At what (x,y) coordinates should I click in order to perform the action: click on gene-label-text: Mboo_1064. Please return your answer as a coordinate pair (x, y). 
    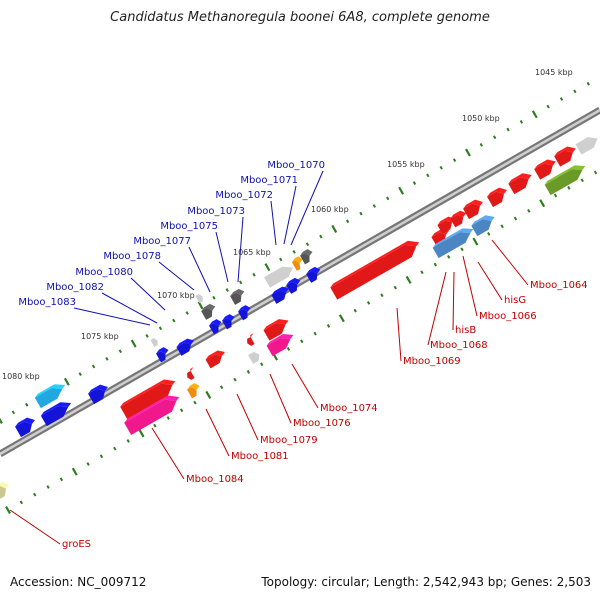
    Looking at the image, I should click on (559, 285).